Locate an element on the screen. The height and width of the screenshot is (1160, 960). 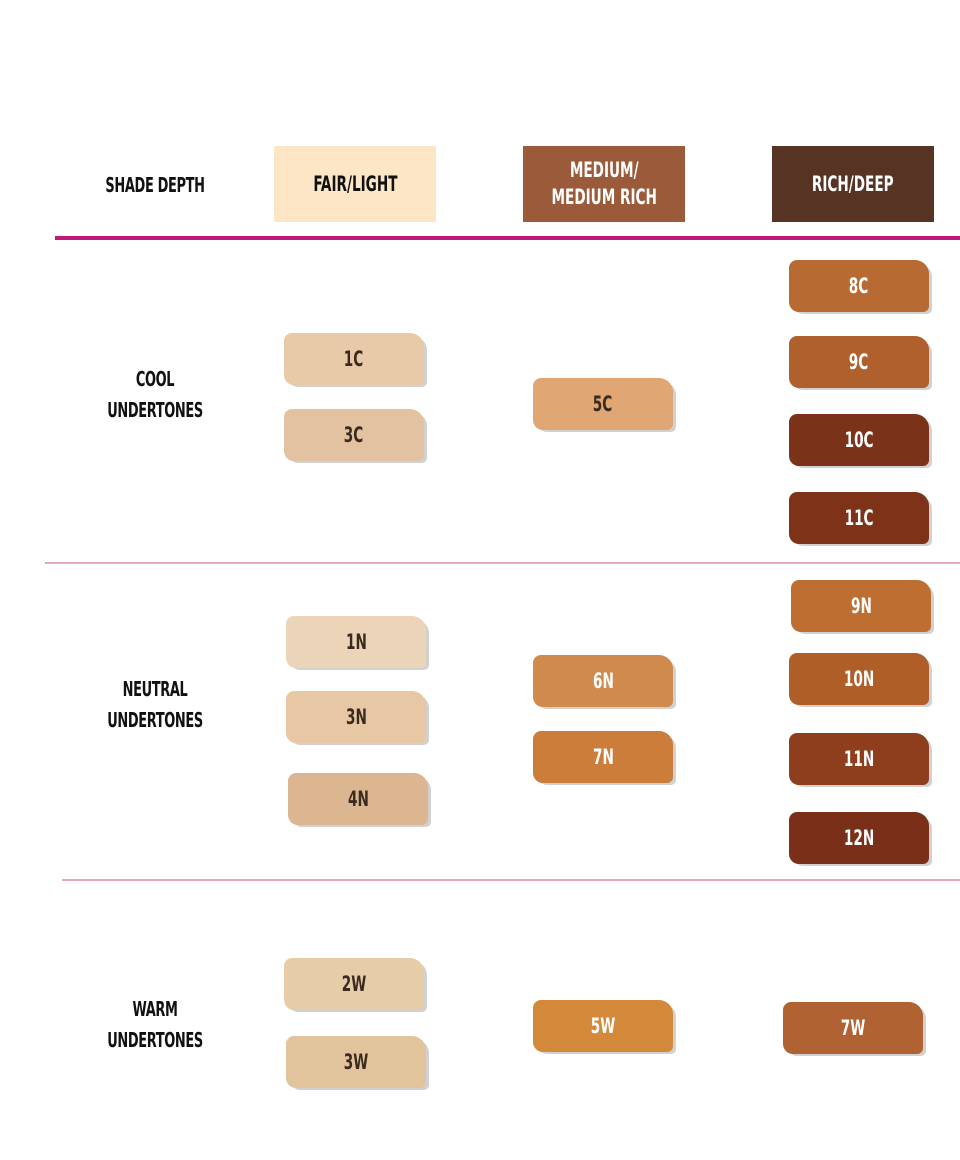
shade-swatch-12n: 12N is located at coordinates (859, 838).